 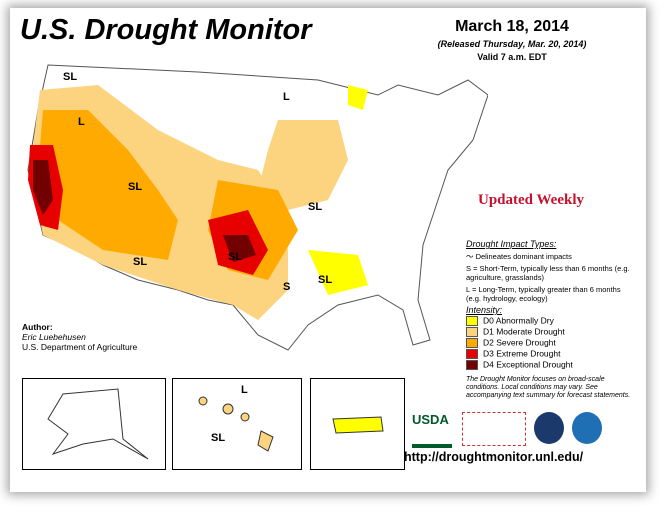 I want to click on d0-swatch, so click(x=472, y=321).